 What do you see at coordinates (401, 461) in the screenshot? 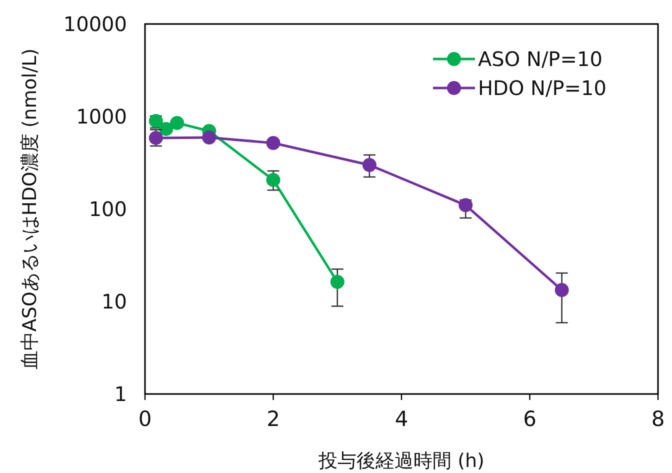
I see `x-axis-title: 投与後経過時間 (h)` at bounding box center [401, 461].